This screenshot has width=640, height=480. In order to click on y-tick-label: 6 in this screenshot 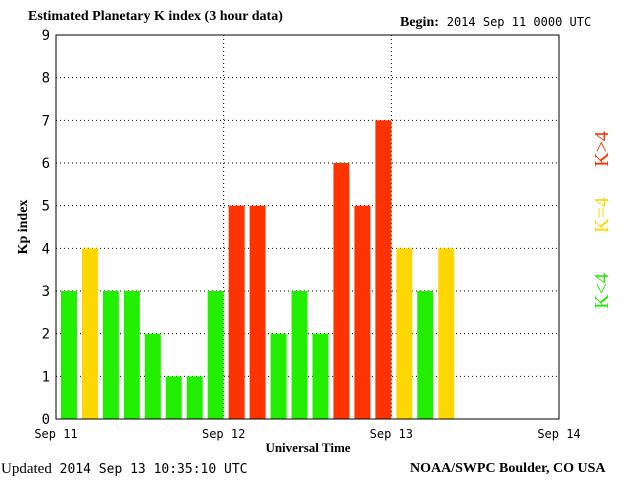, I will do `click(46, 164)`.